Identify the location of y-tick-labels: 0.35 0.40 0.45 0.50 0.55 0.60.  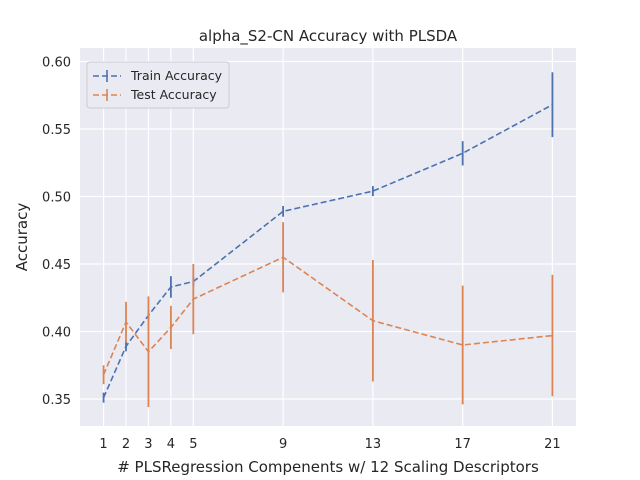
(56, 232).